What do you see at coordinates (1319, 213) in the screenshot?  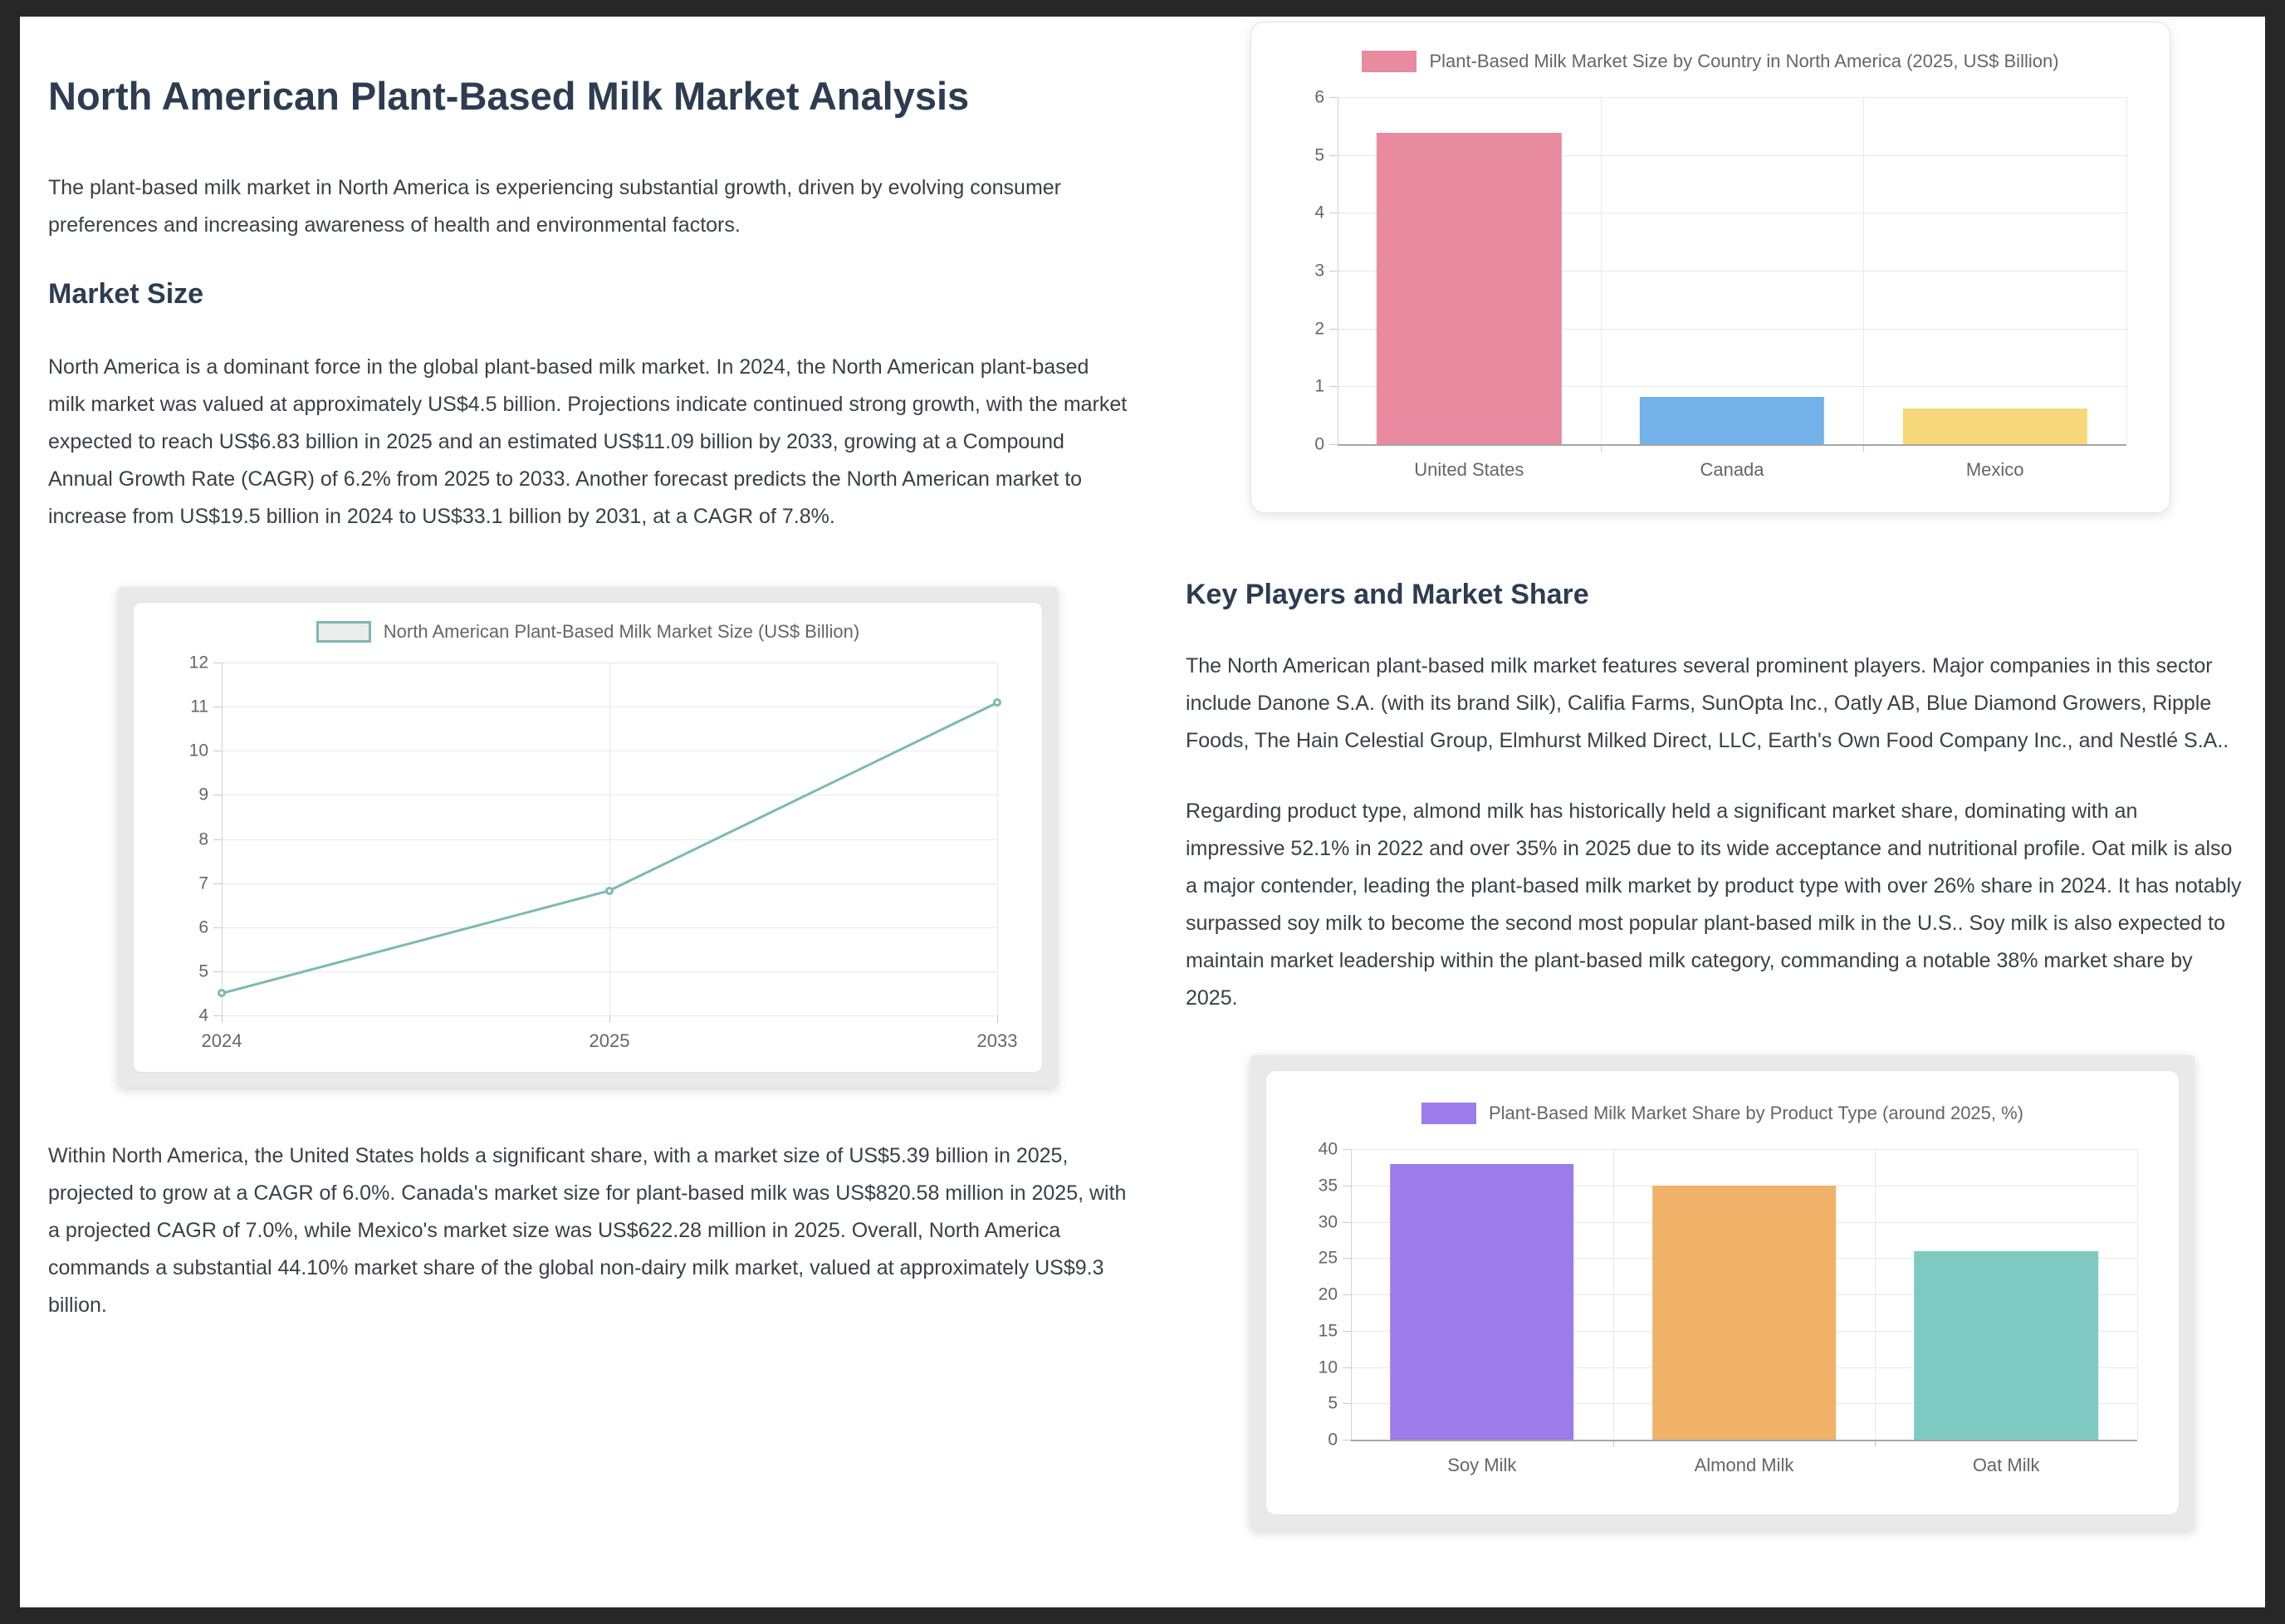 I see `y-axis-tick-label: 4` at bounding box center [1319, 213].